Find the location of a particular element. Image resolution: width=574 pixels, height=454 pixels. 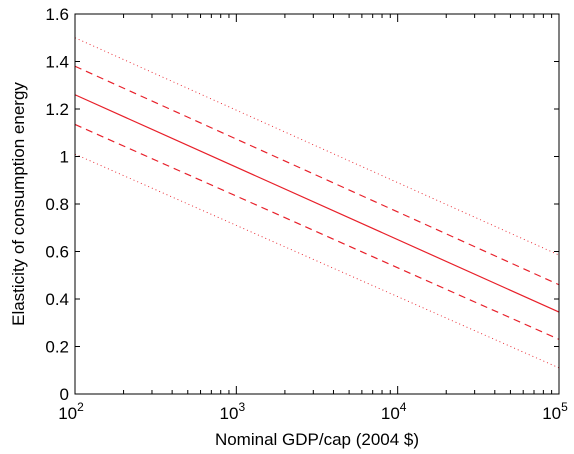

y-tick-label: 0.4 is located at coordinates (57, 299).